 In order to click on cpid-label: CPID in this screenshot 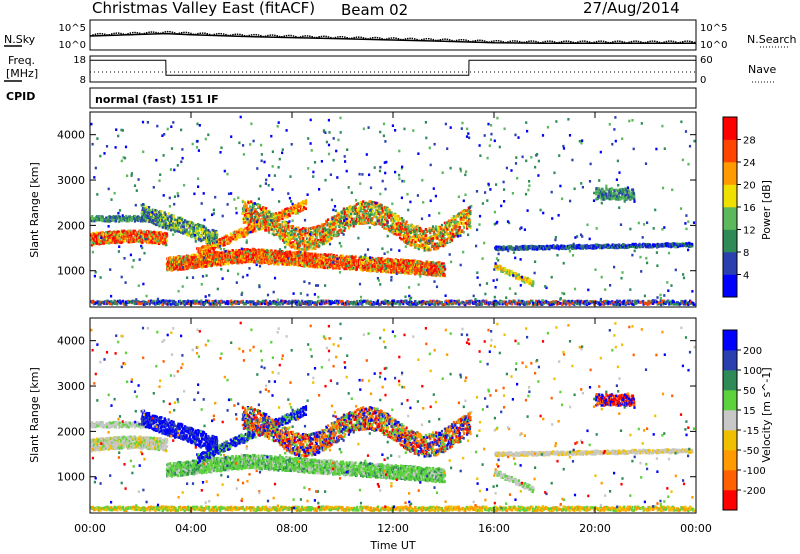, I will do `click(20, 96)`.